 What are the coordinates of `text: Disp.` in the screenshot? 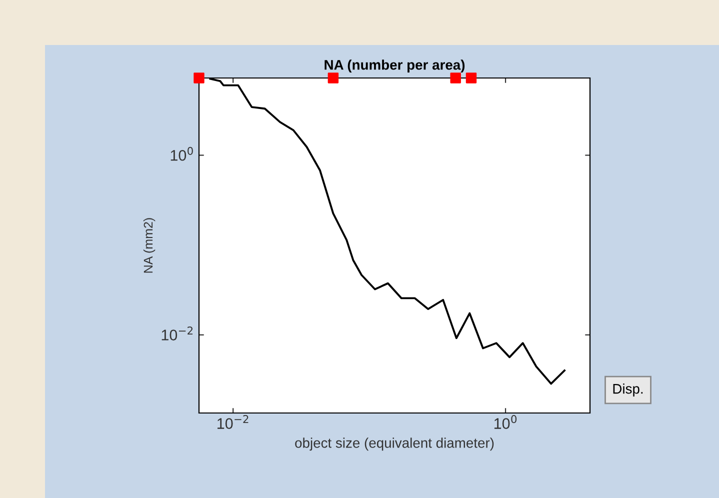 It's located at (628, 390).